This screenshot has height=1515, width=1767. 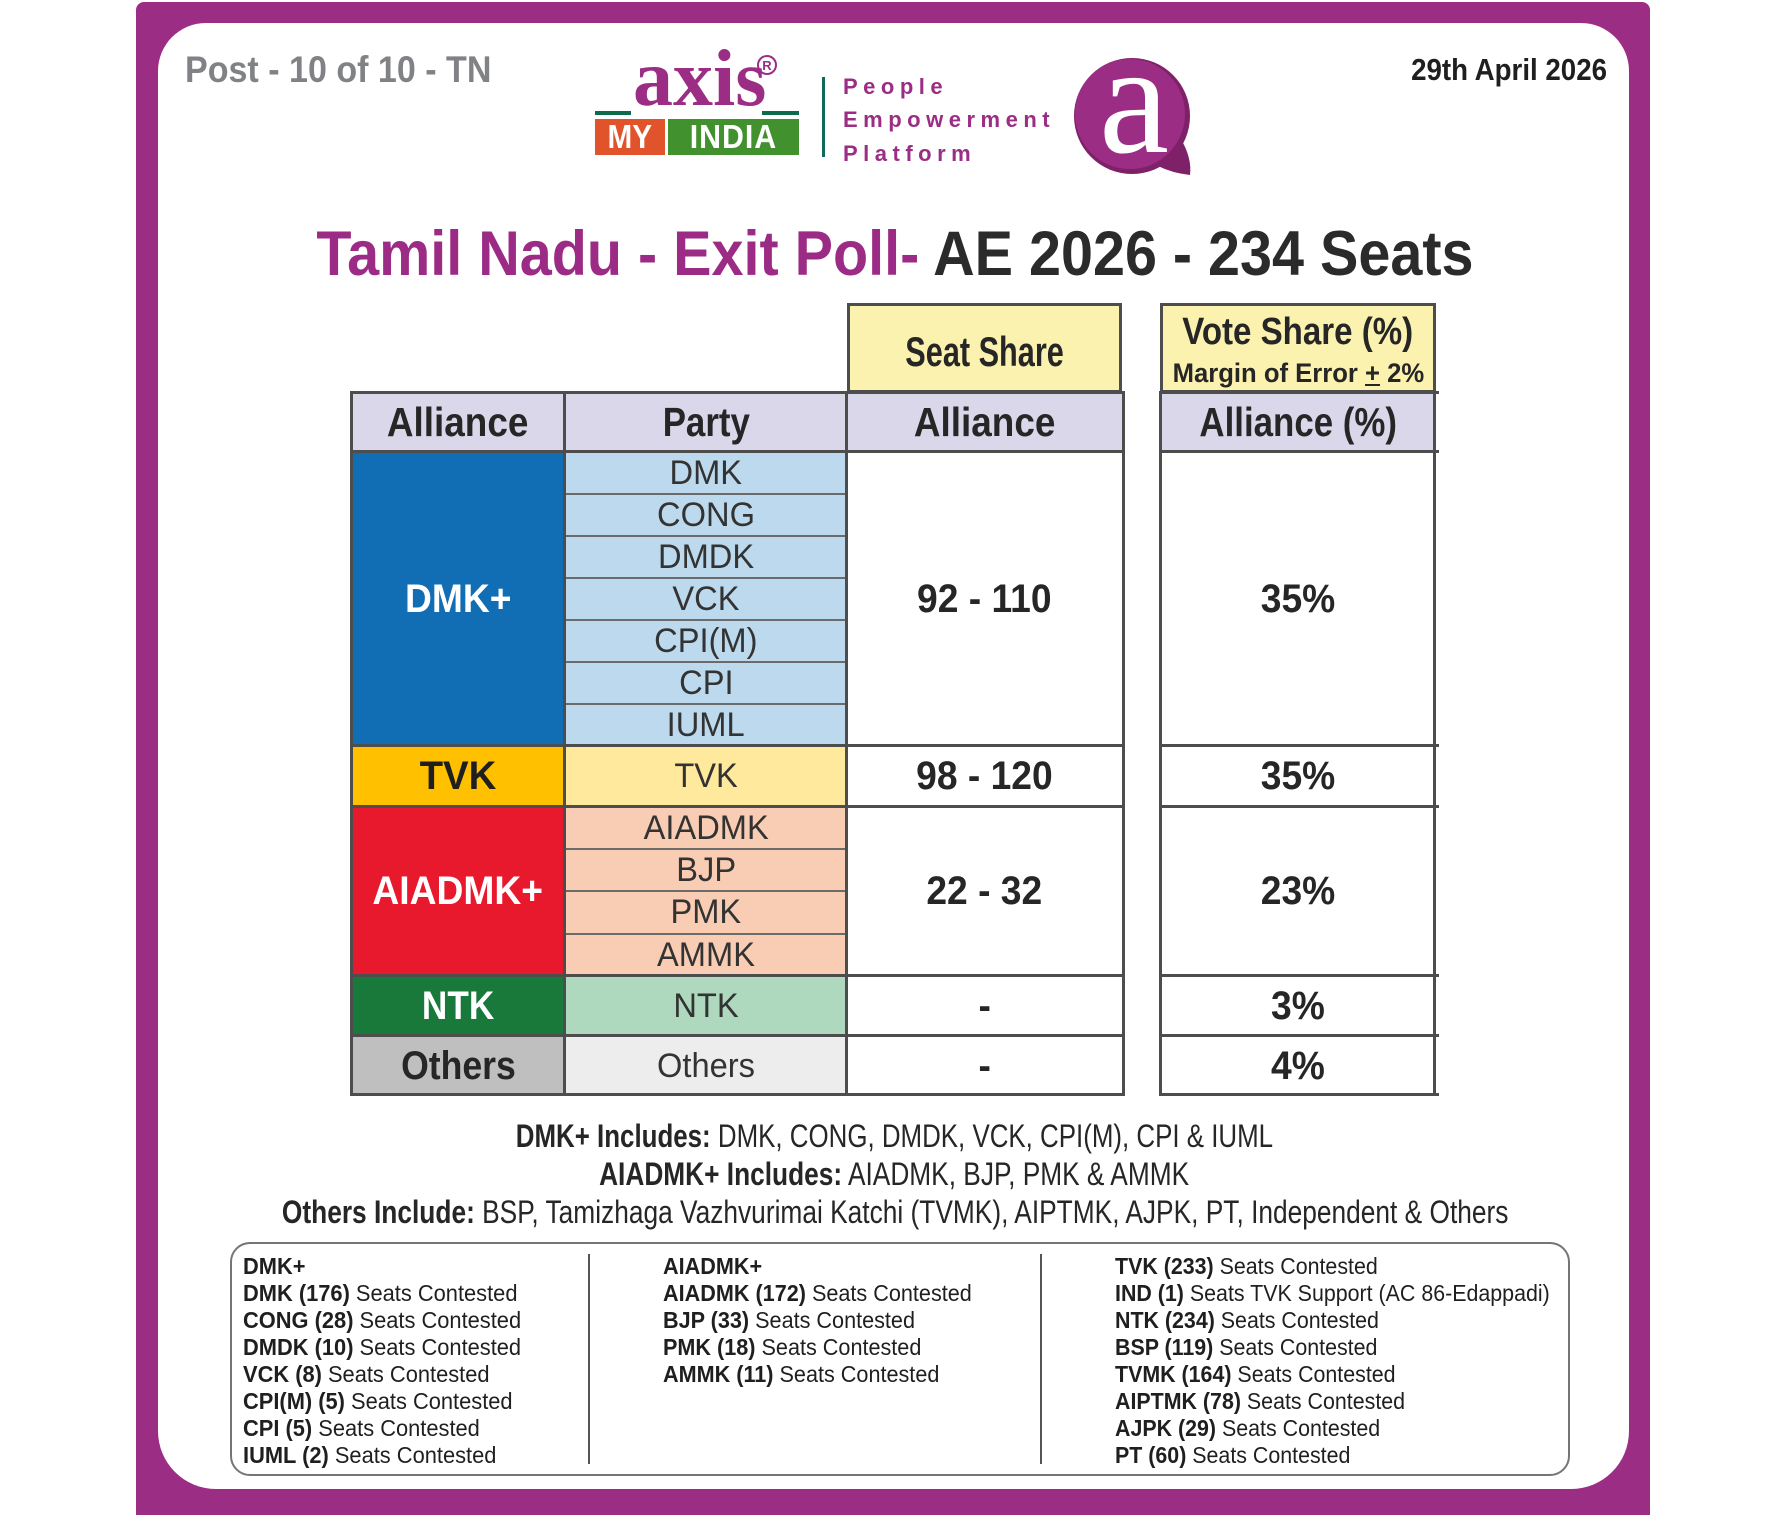 I want to click on svg-text: a, so click(x=1134, y=116).